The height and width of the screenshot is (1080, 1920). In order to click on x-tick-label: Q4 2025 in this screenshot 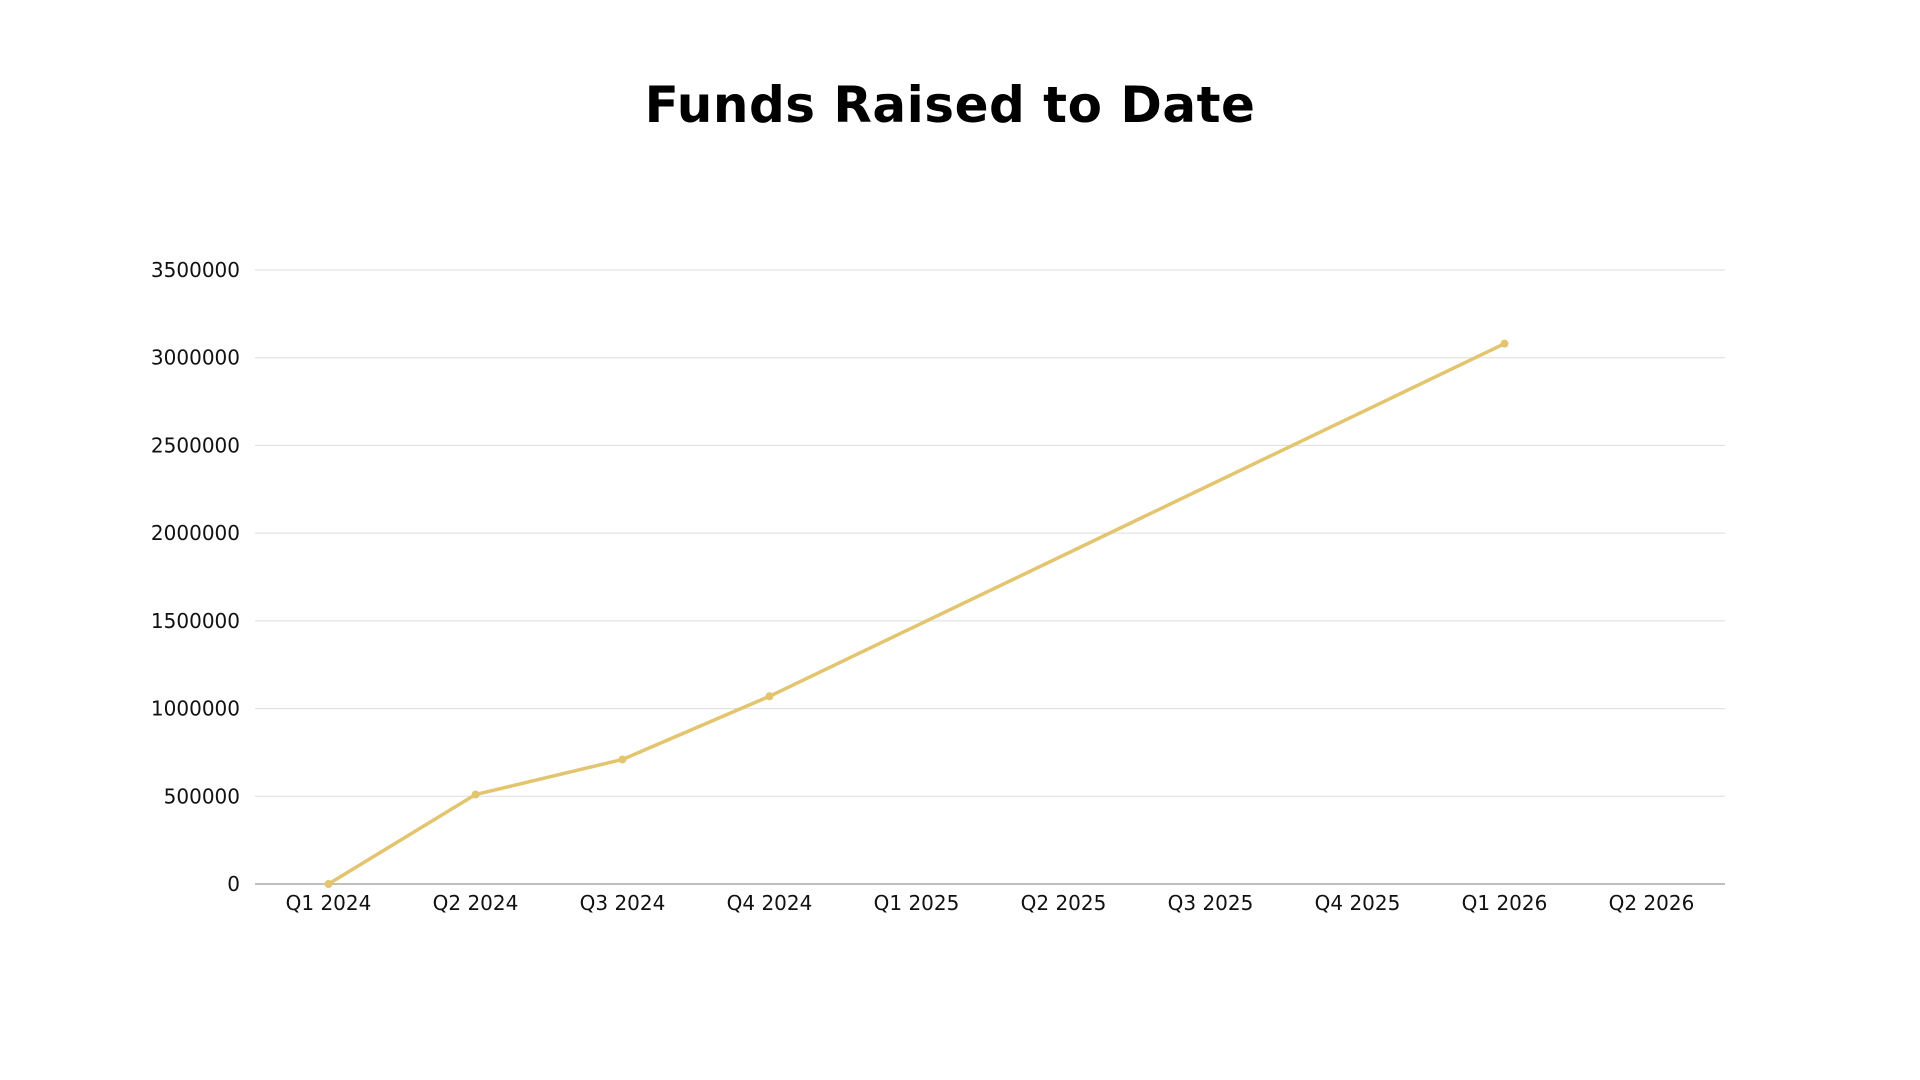, I will do `click(1358, 903)`.